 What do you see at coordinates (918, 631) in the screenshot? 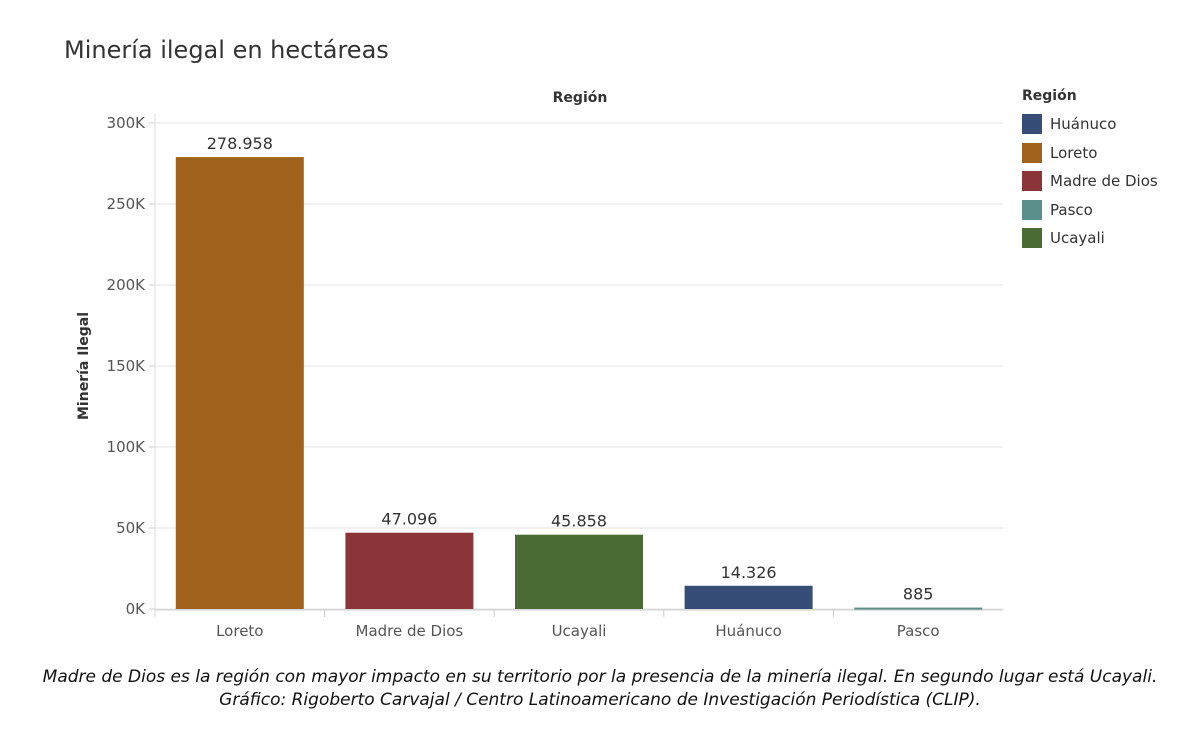
I see `x-tick-label: Pasco` at bounding box center [918, 631].